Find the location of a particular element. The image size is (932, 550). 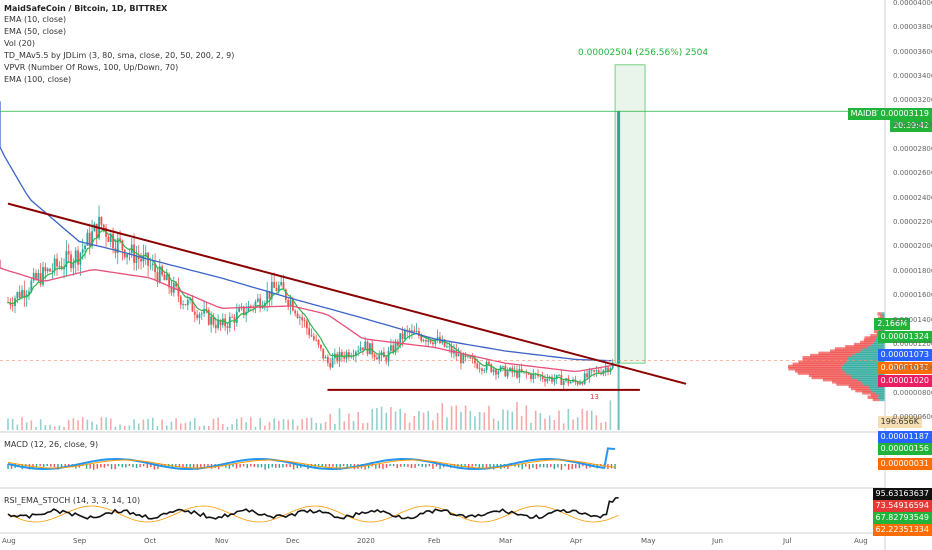

x-tick-label: Oct is located at coordinates (150, 541).